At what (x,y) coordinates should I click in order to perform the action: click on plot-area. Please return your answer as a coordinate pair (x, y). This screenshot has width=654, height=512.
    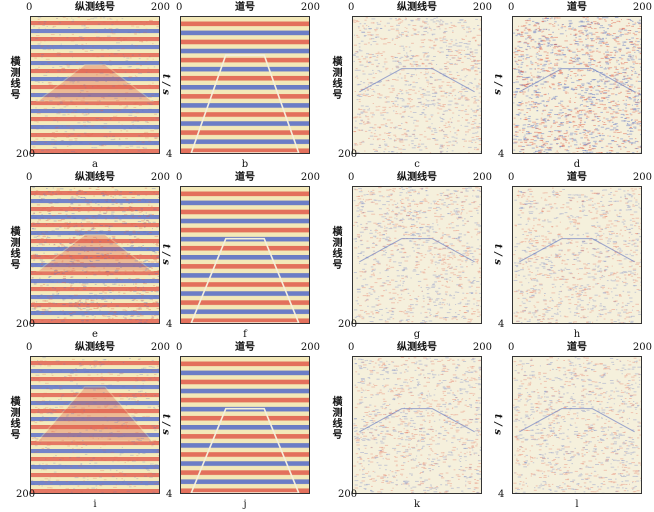
    Looking at the image, I should click on (417, 85).